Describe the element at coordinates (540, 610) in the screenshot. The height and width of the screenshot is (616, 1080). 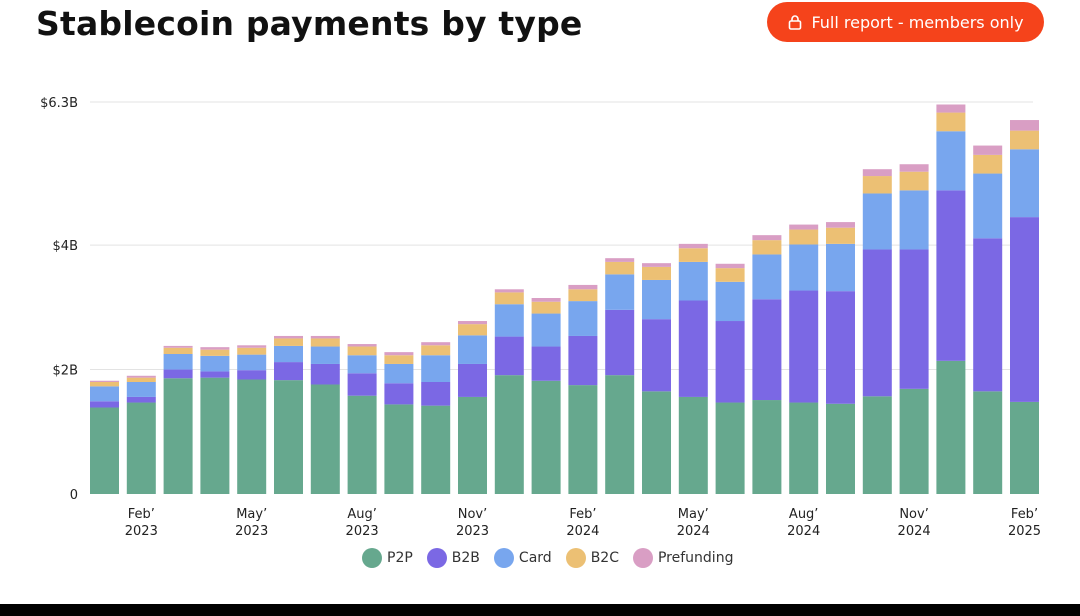
I see `bottom-bar` at that location.